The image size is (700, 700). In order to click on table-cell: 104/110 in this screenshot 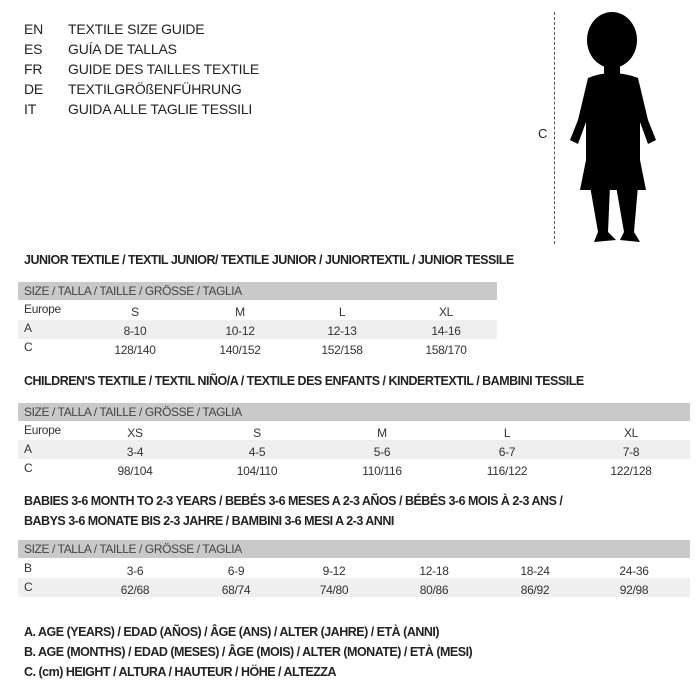, I will do `click(257, 471)`.